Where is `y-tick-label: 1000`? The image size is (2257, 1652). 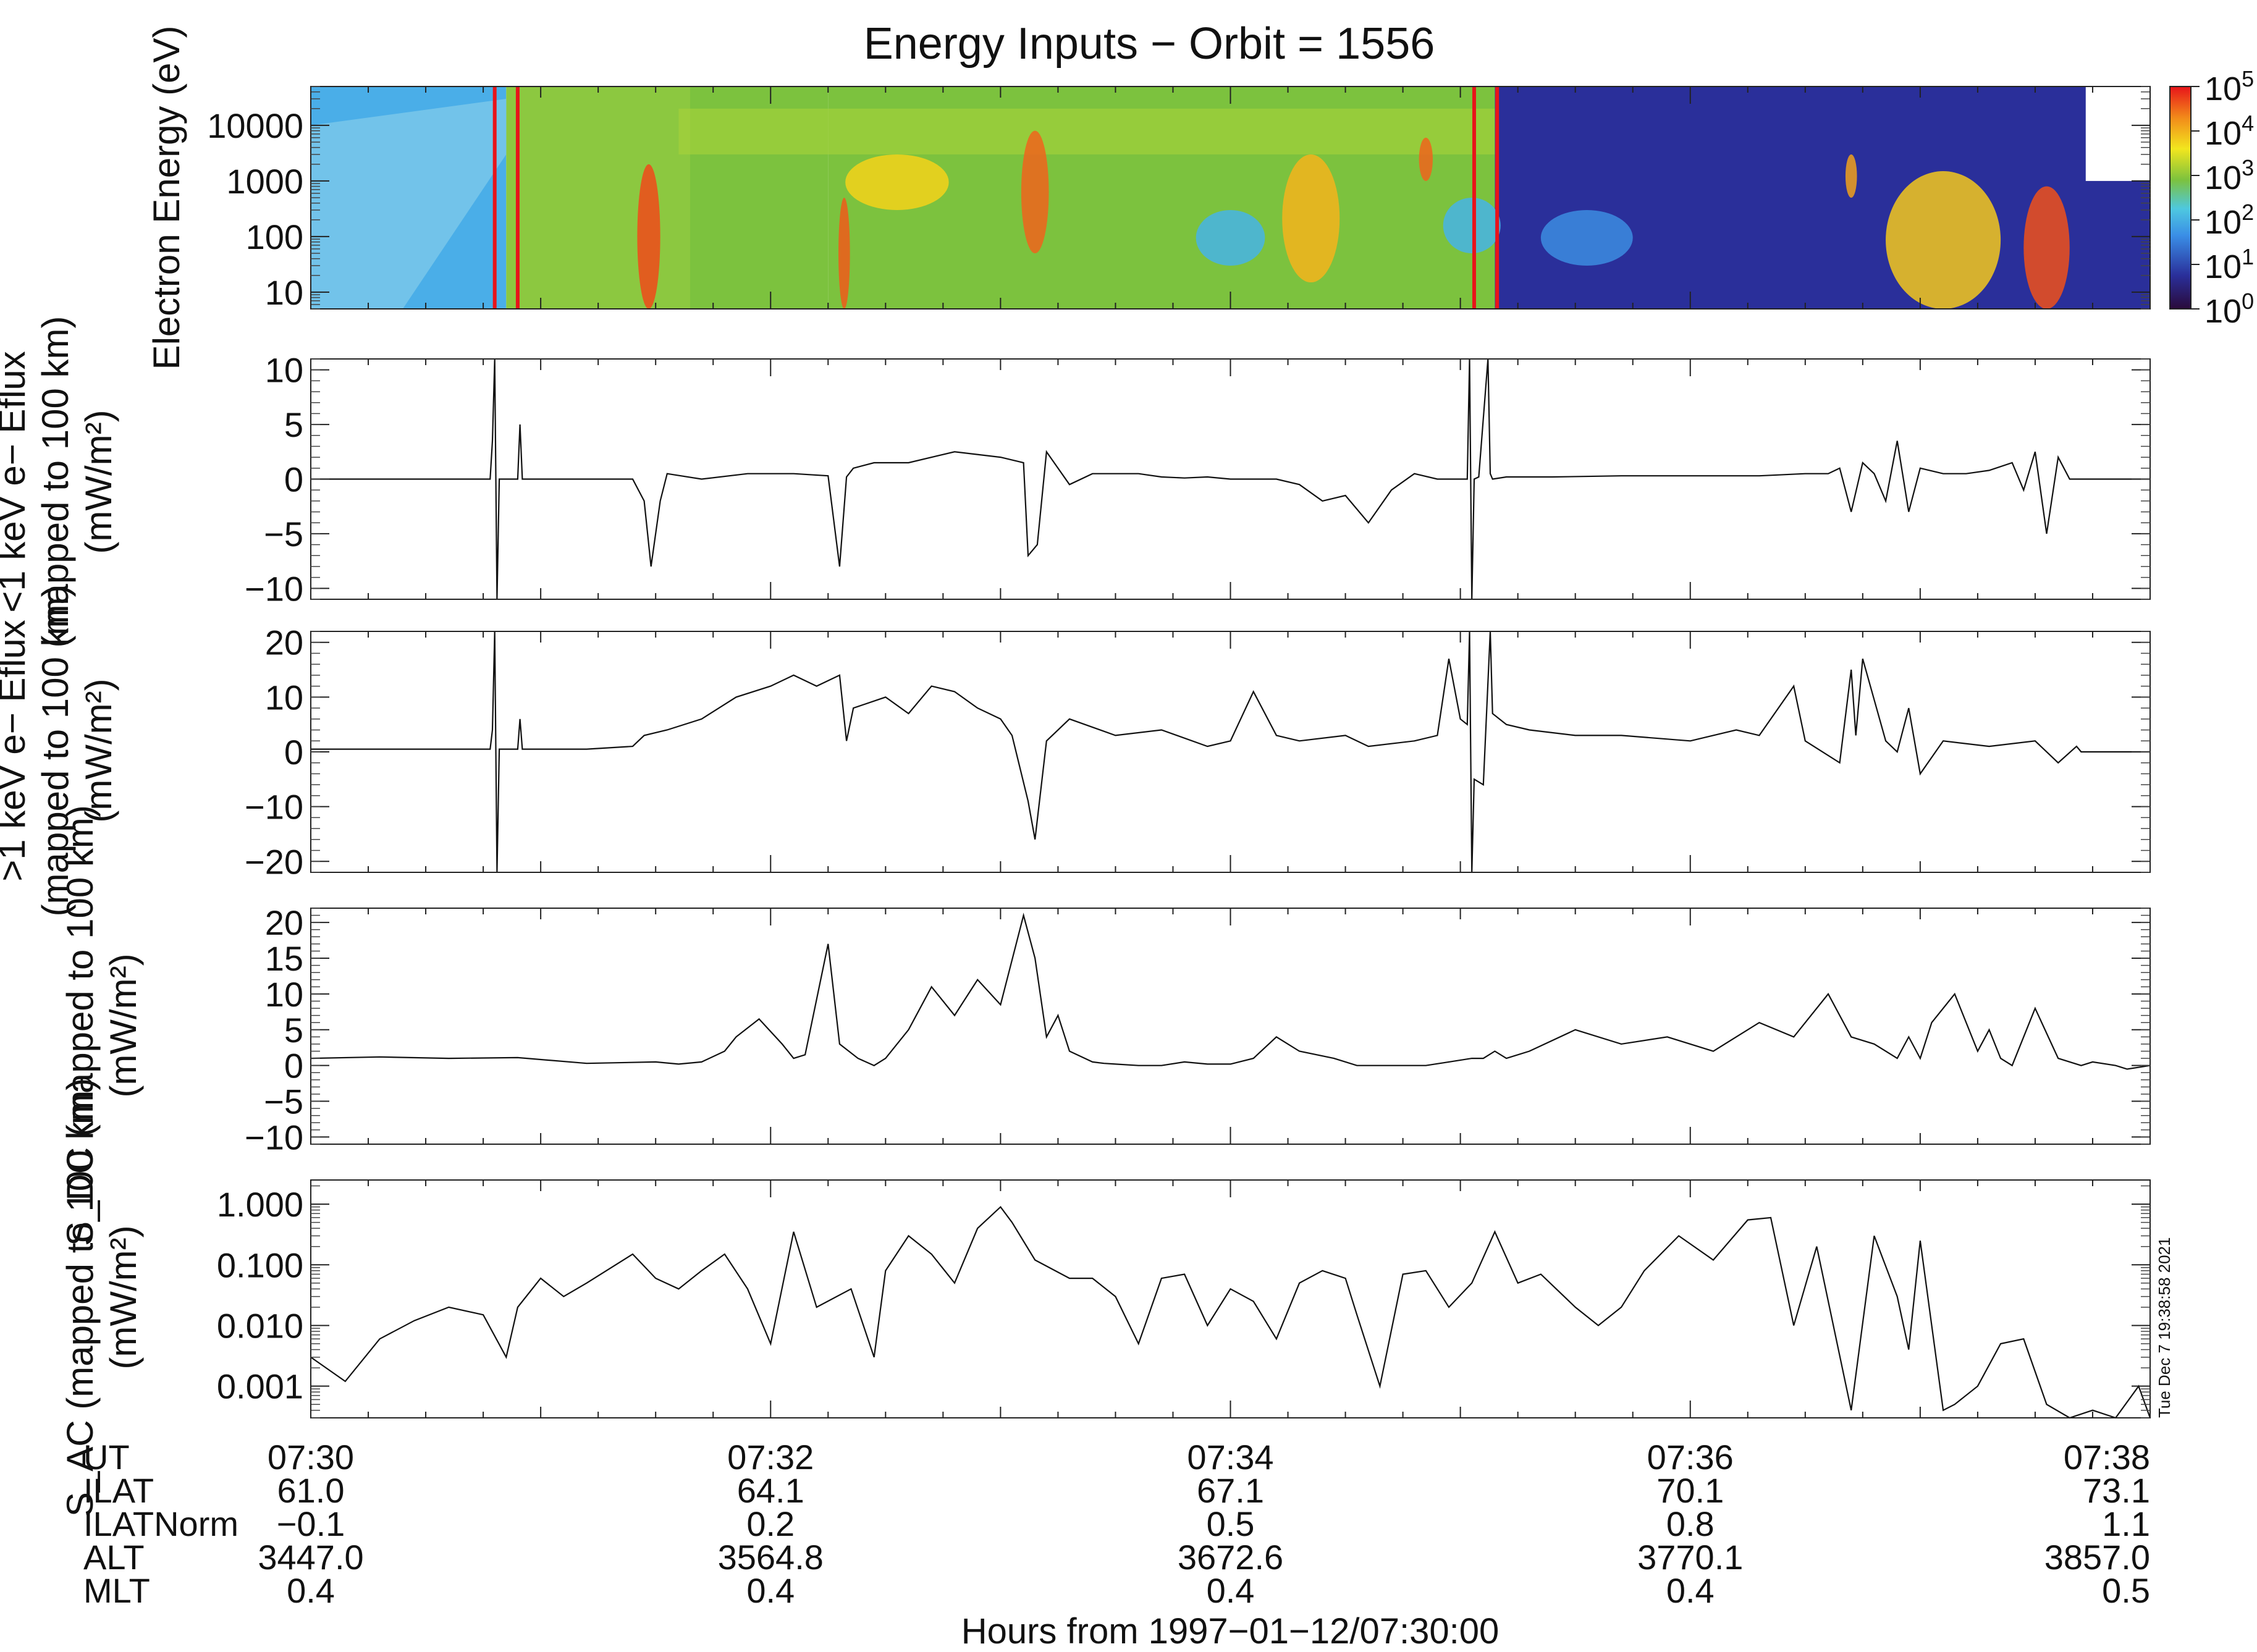 y-tick-label: 1000 is located at coordinates (264, 181).